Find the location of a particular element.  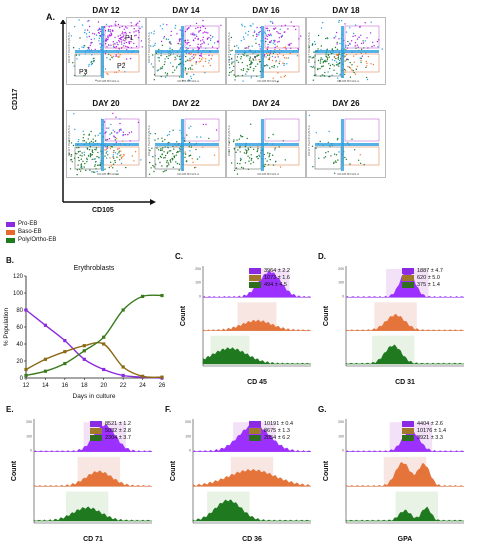

day-label: DAY 24 is located at coordinates (266, 103).